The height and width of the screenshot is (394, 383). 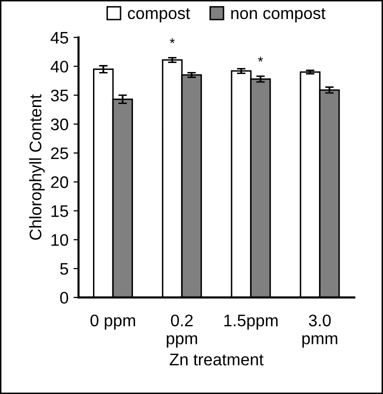 What do you see at coordinates (182, 331) in the screenshot?
I see `x-tick-label: 0.2 ppm` at bounding box center [182, 331].